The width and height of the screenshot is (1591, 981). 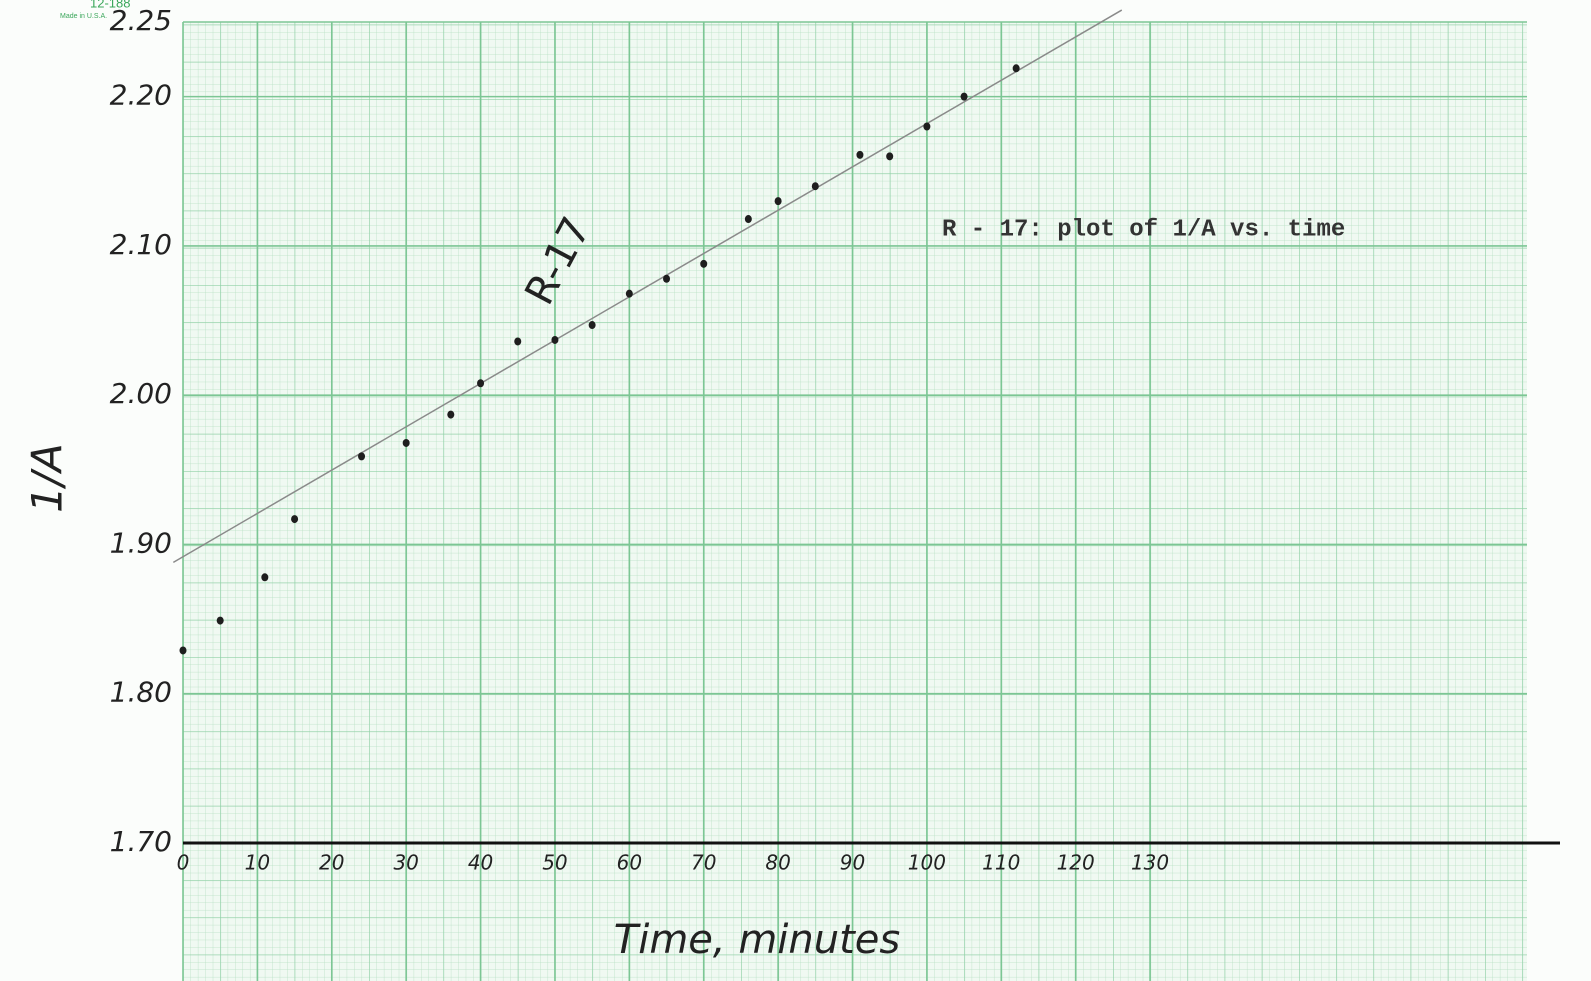 I want to click on x-tick-label: 110, so click(x=1001, y=863).